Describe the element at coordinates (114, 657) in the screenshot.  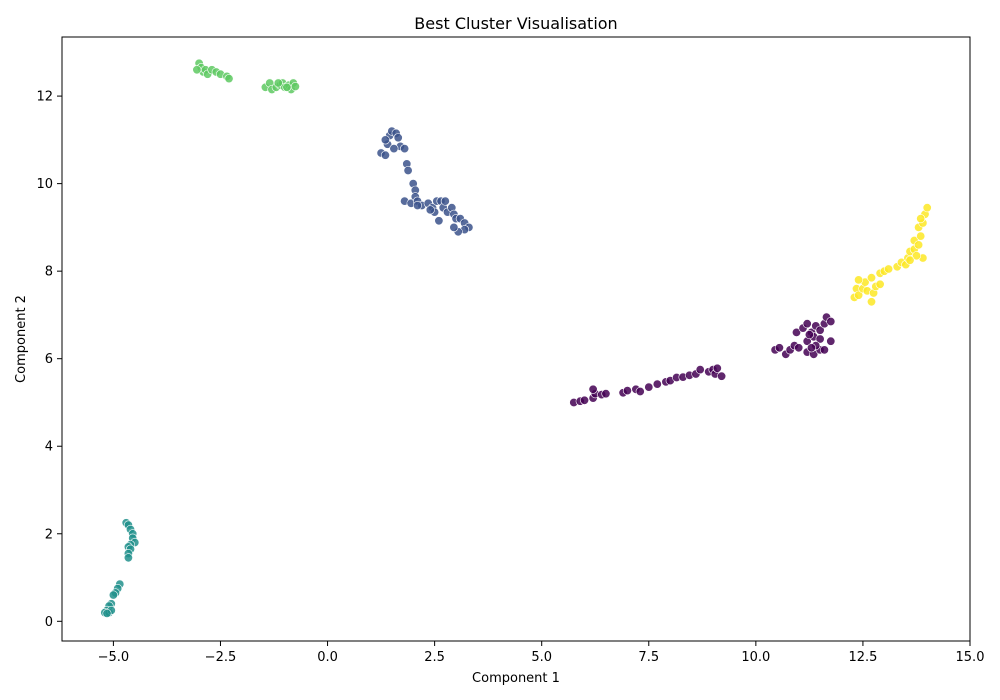
I see `x-tick-label: −5.0` at that location.